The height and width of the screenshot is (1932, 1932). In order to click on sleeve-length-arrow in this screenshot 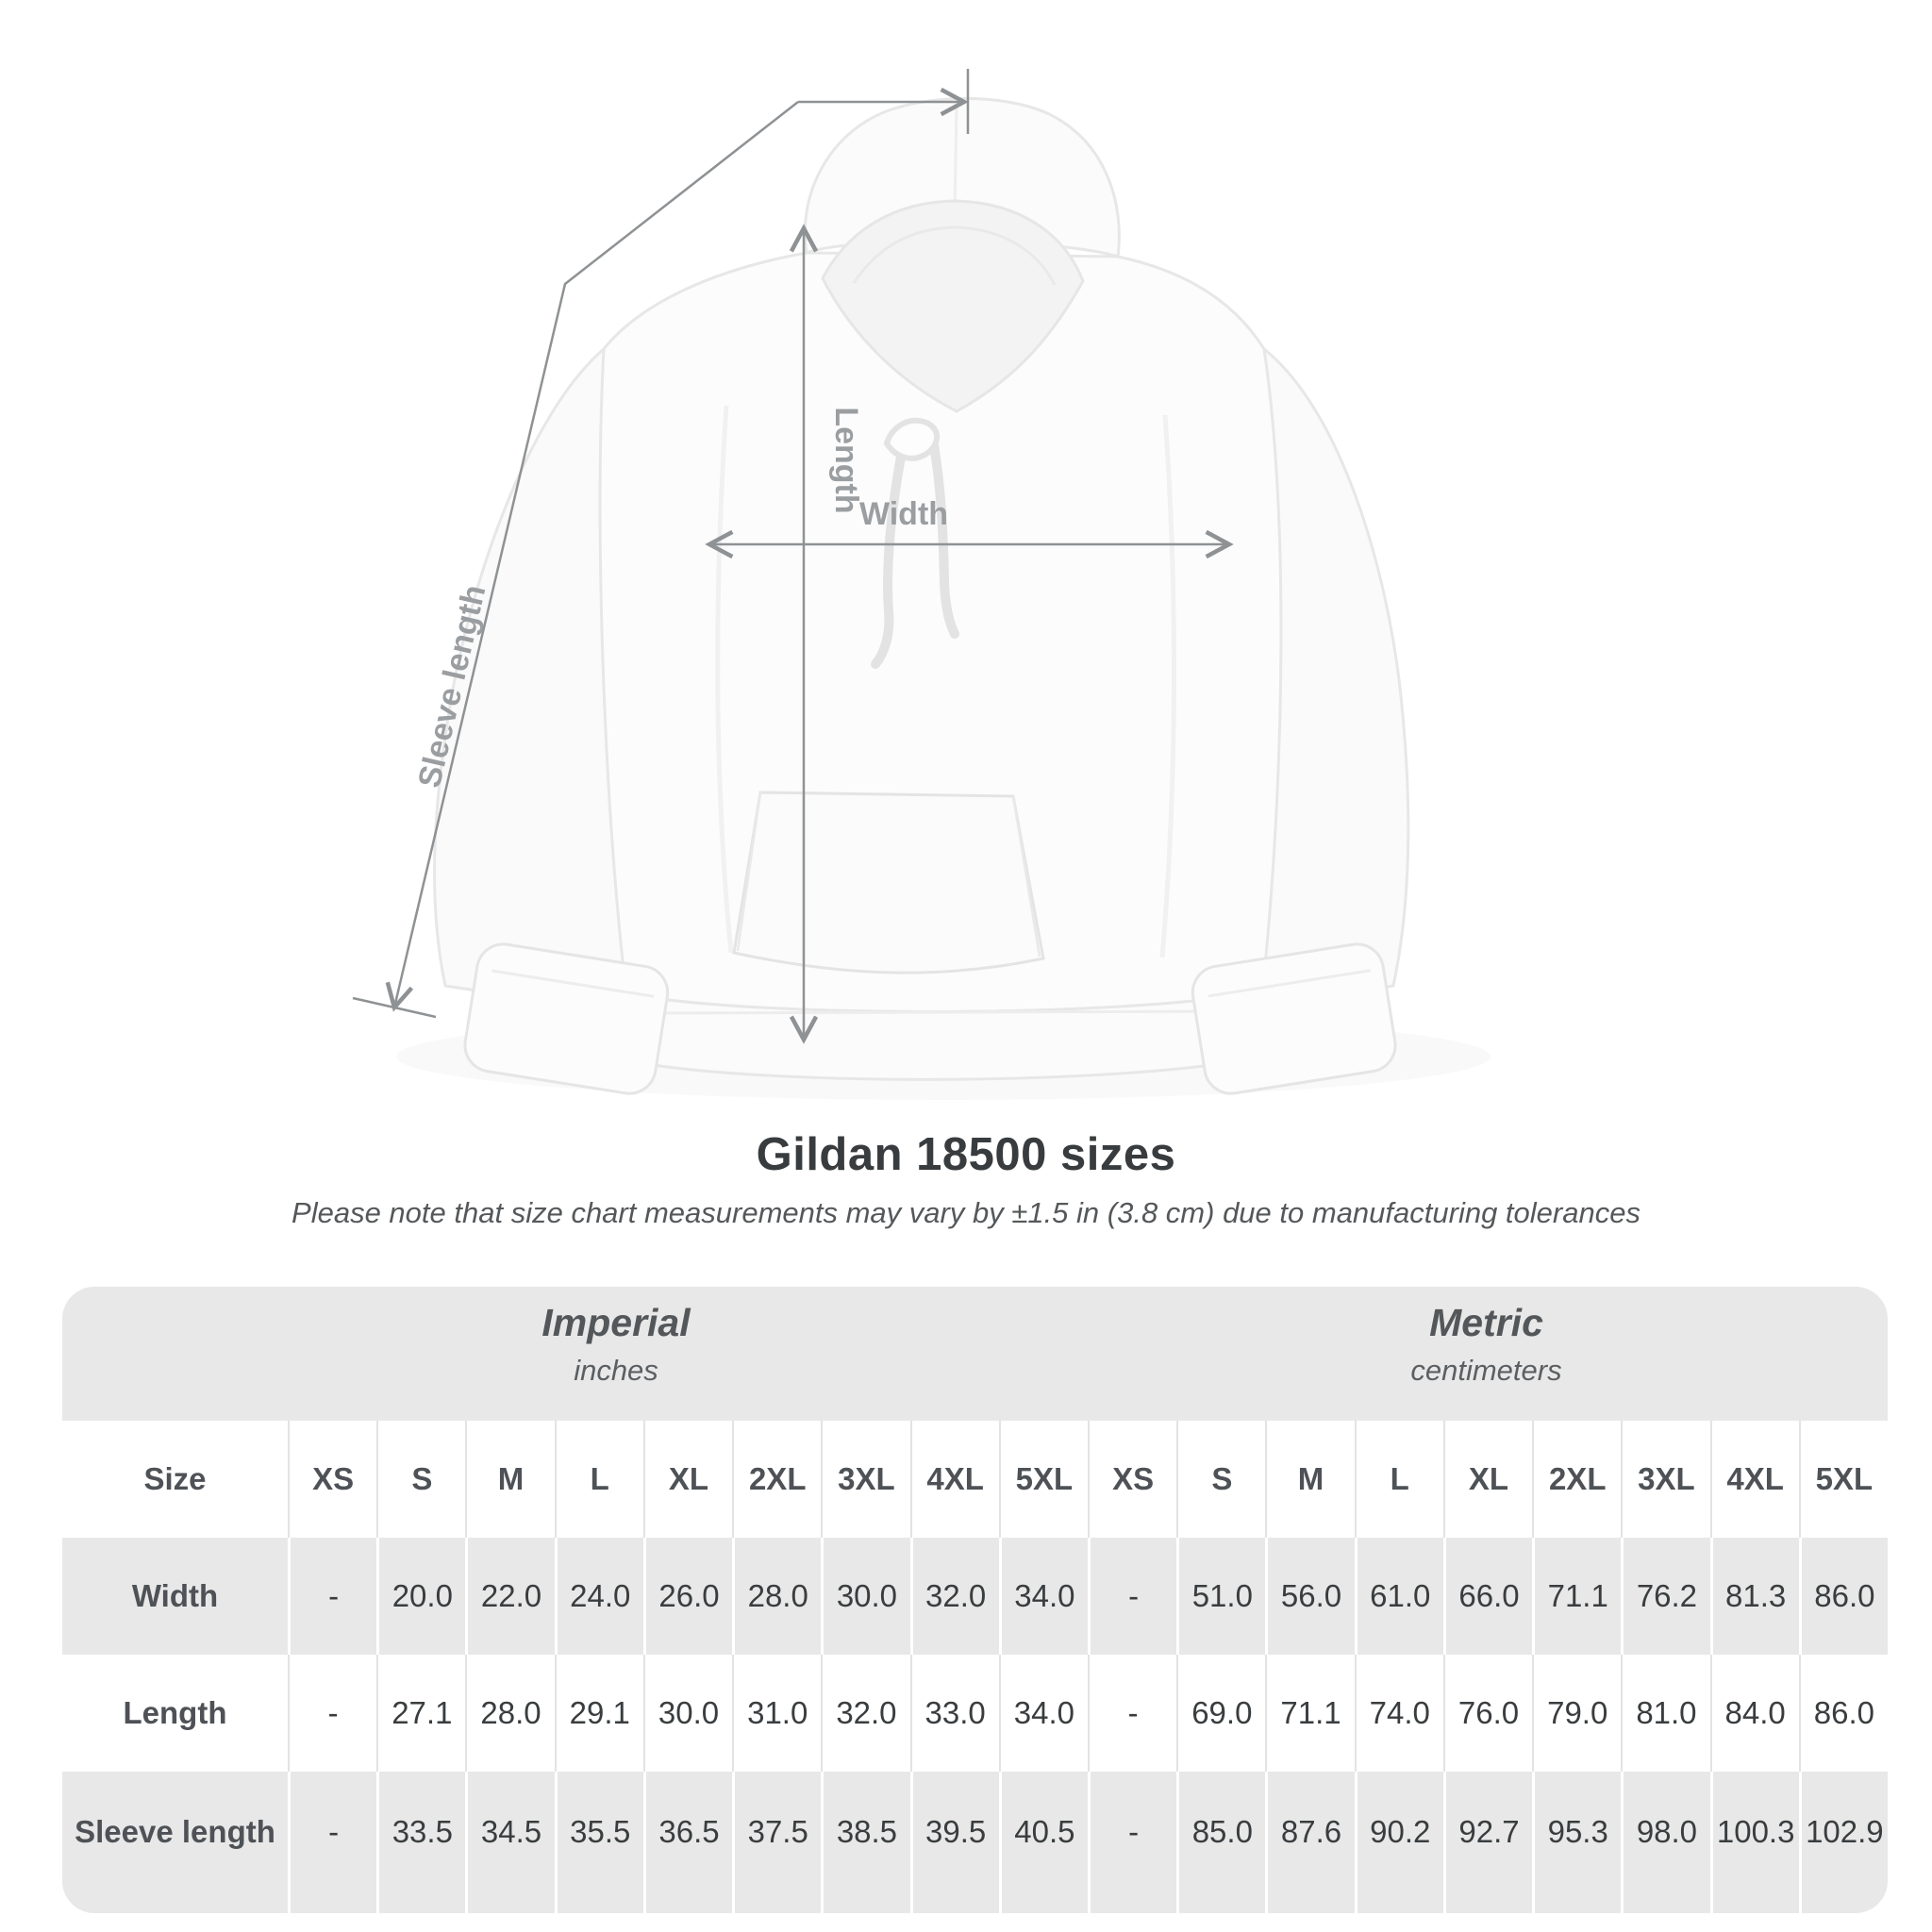, I will do `click(576, 560)`.